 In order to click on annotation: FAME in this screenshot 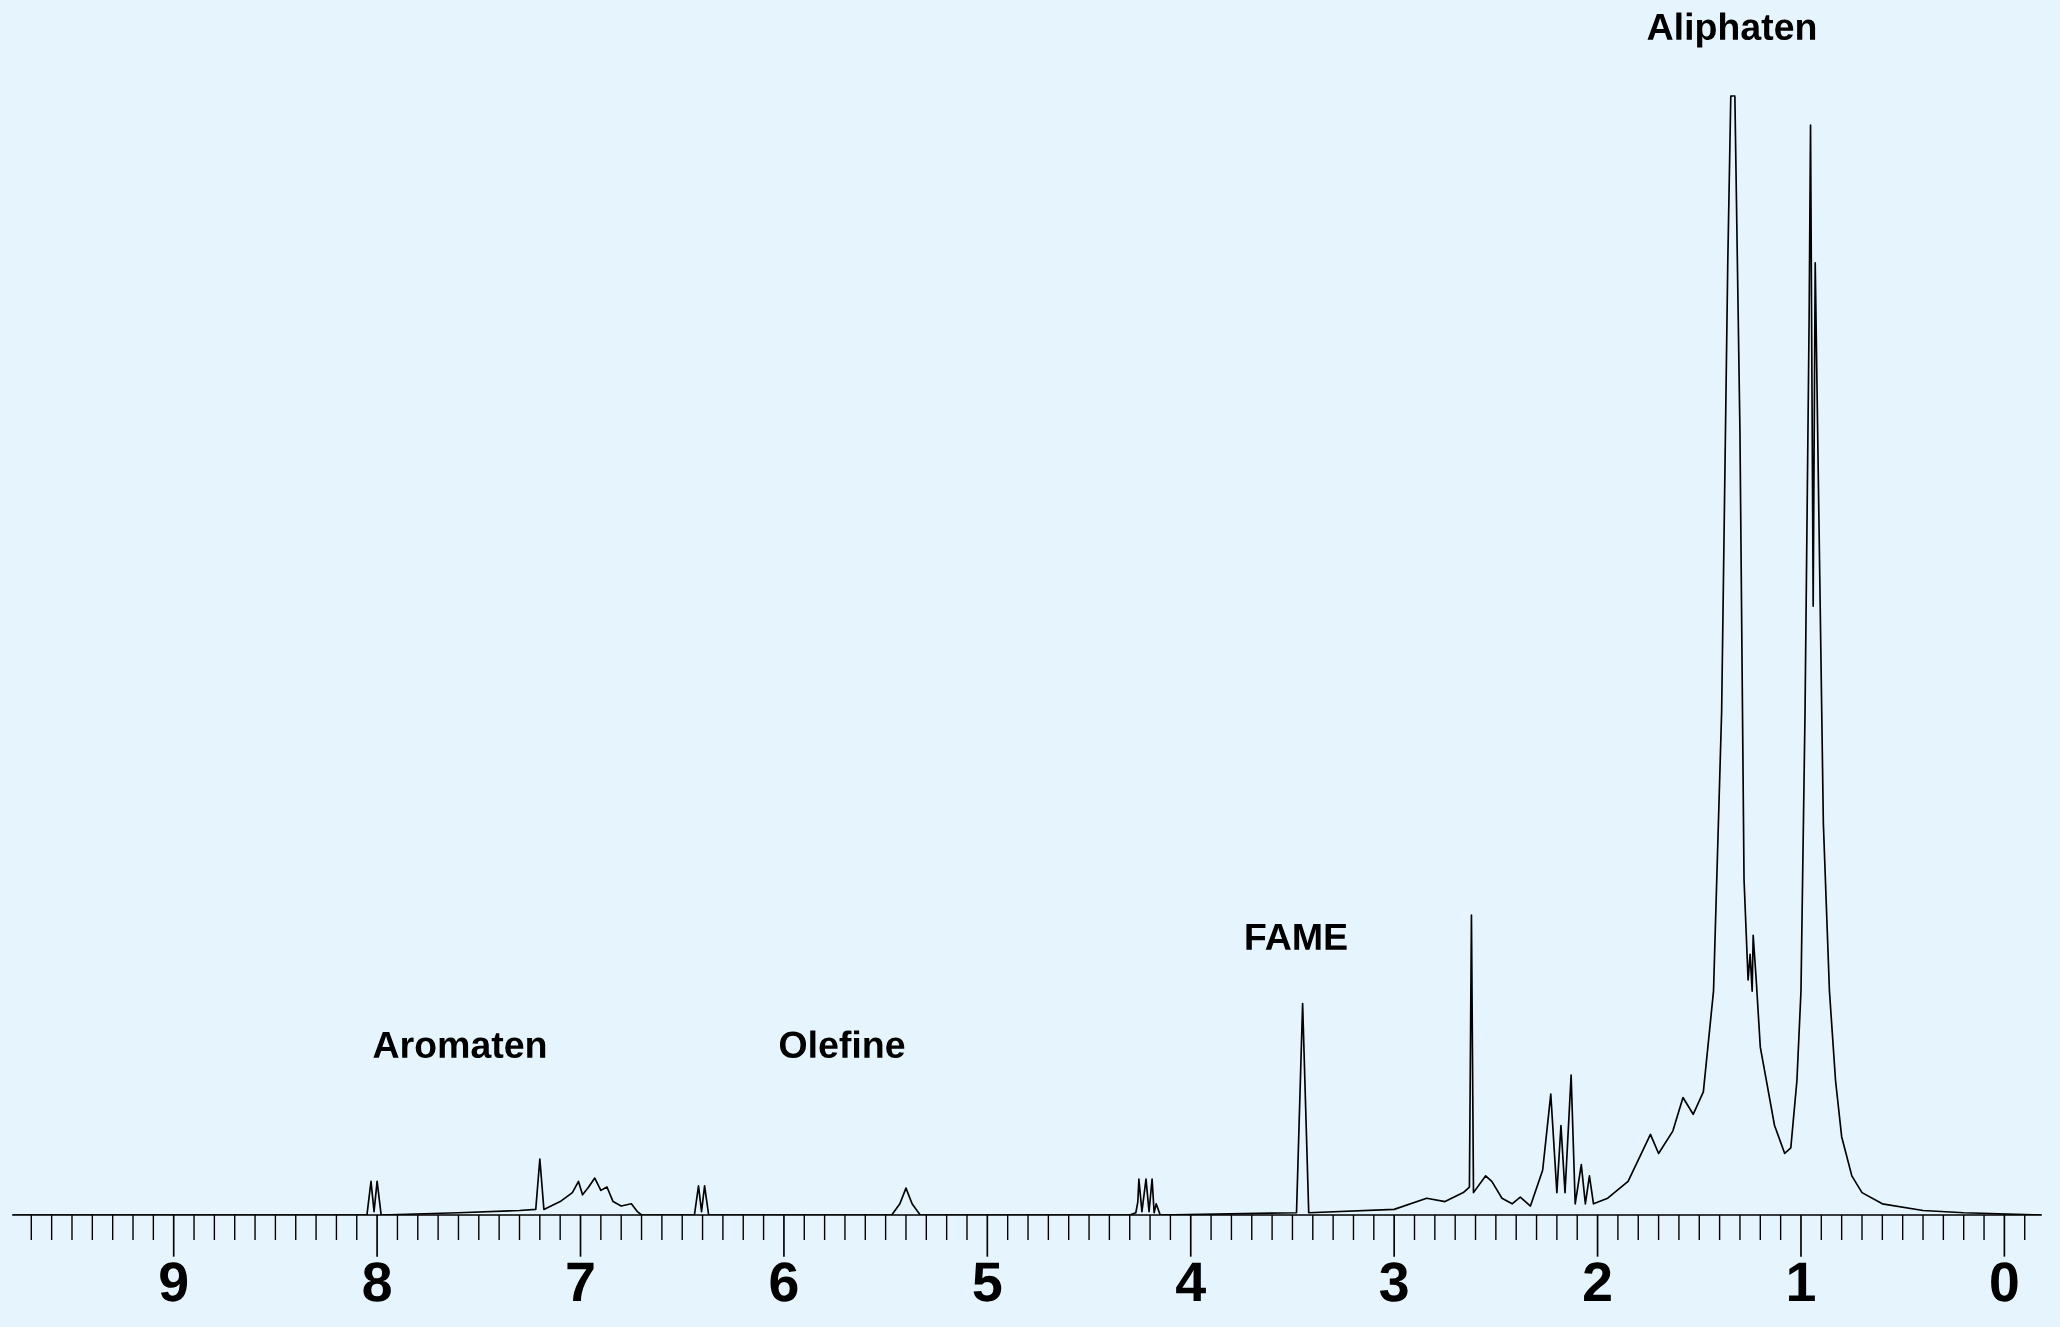, I will do `click(1296, 936)`.